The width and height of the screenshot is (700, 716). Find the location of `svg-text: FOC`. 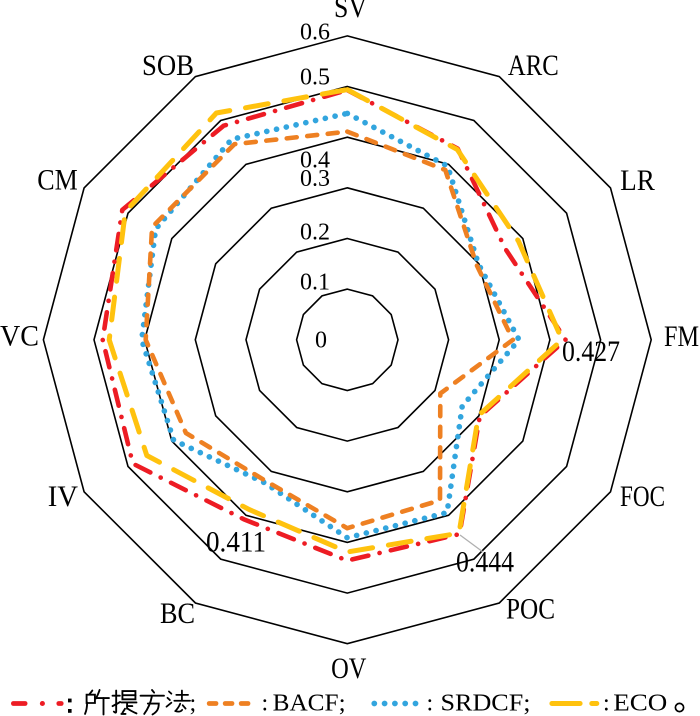

svg-text: FOC is located at coordinates (642, 496).